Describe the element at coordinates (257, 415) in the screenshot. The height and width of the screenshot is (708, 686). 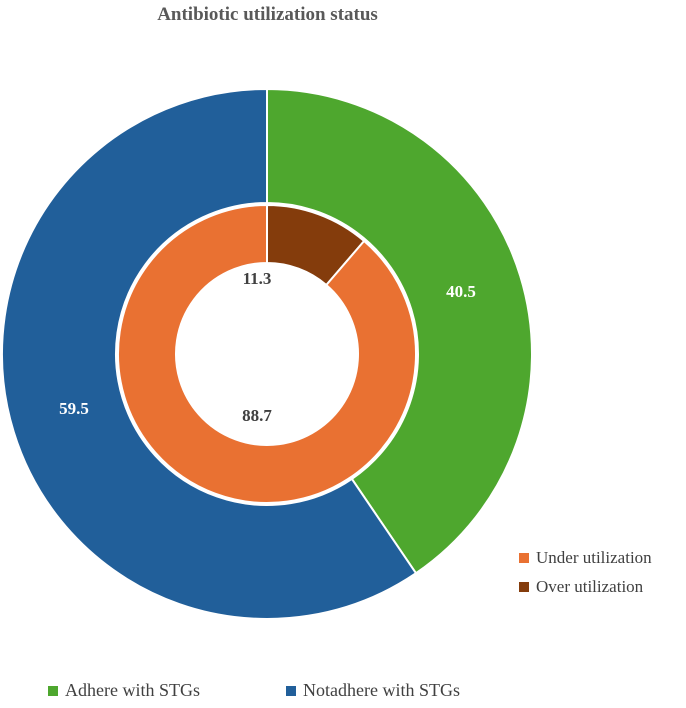
I see `data-label-under-utilization: 88.7` at that location.